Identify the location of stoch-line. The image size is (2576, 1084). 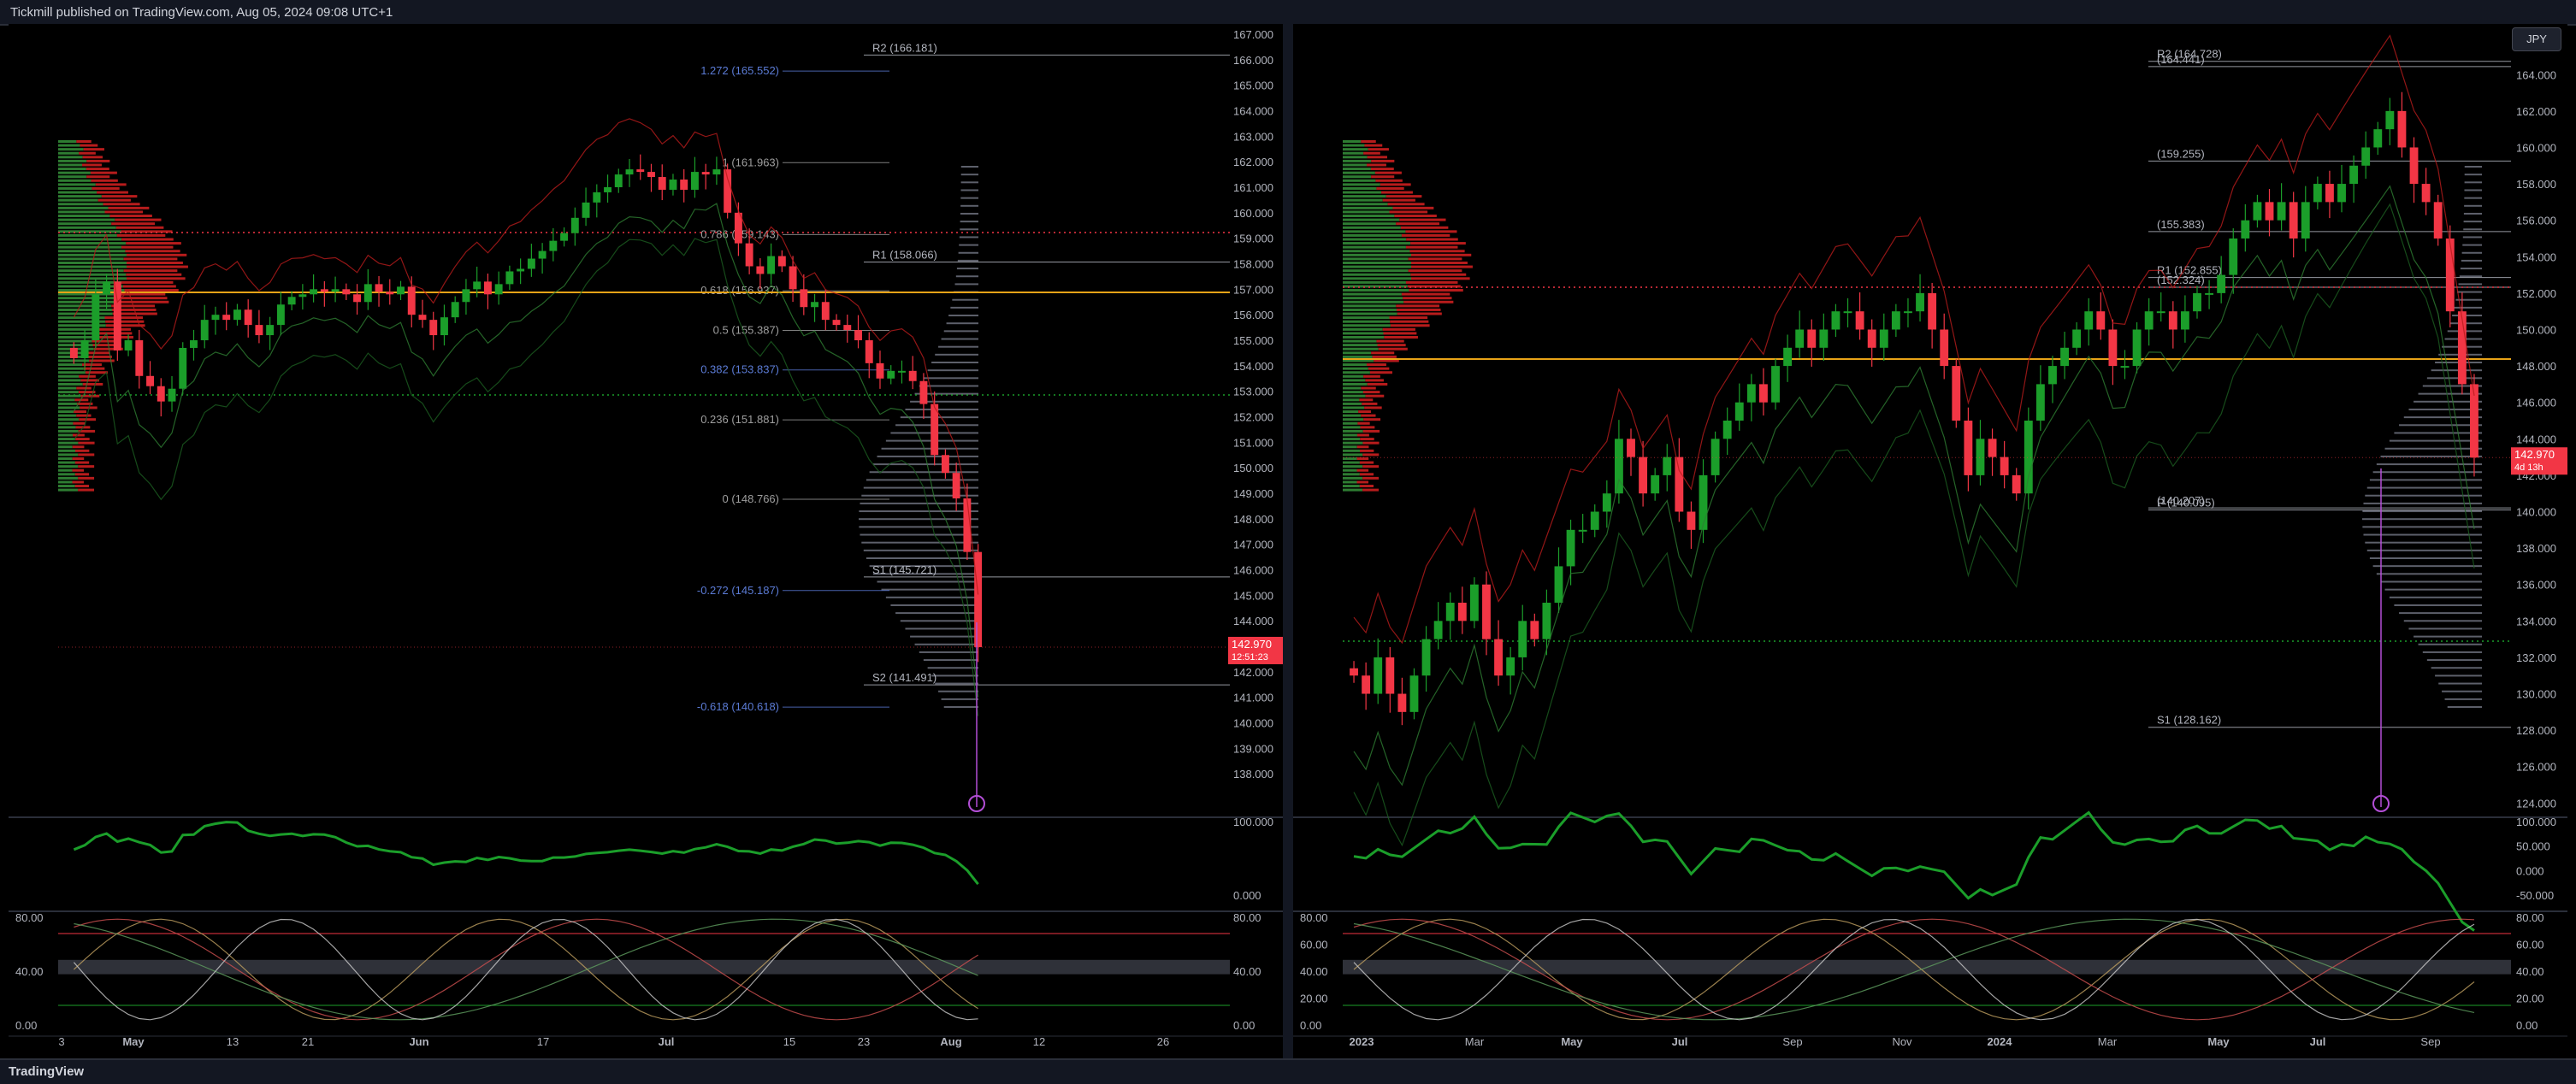
(1914, 969).